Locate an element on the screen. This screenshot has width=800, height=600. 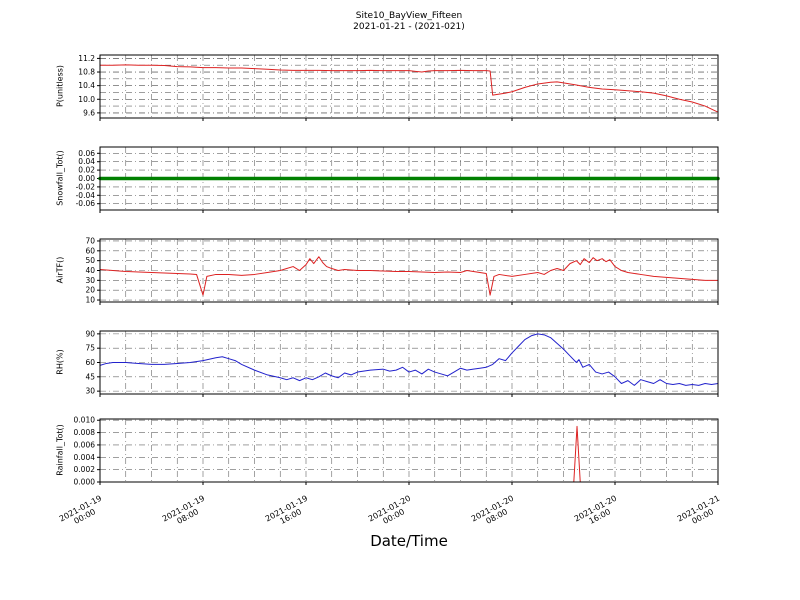
svg-text: 0.002 is located at coordinates (85, 469).